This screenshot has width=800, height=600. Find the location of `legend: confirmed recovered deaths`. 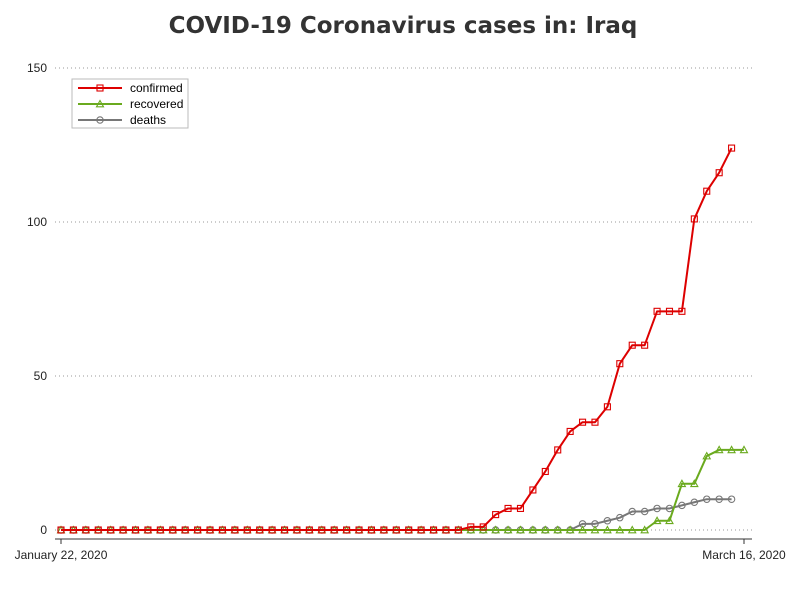

legend: confirmed recovered deaths is located at coordinates (130, 103).